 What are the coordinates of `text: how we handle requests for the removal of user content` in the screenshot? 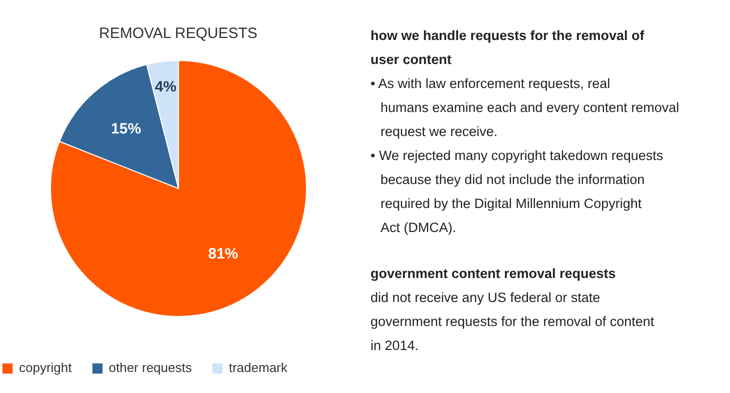 It's located at (507, 47).